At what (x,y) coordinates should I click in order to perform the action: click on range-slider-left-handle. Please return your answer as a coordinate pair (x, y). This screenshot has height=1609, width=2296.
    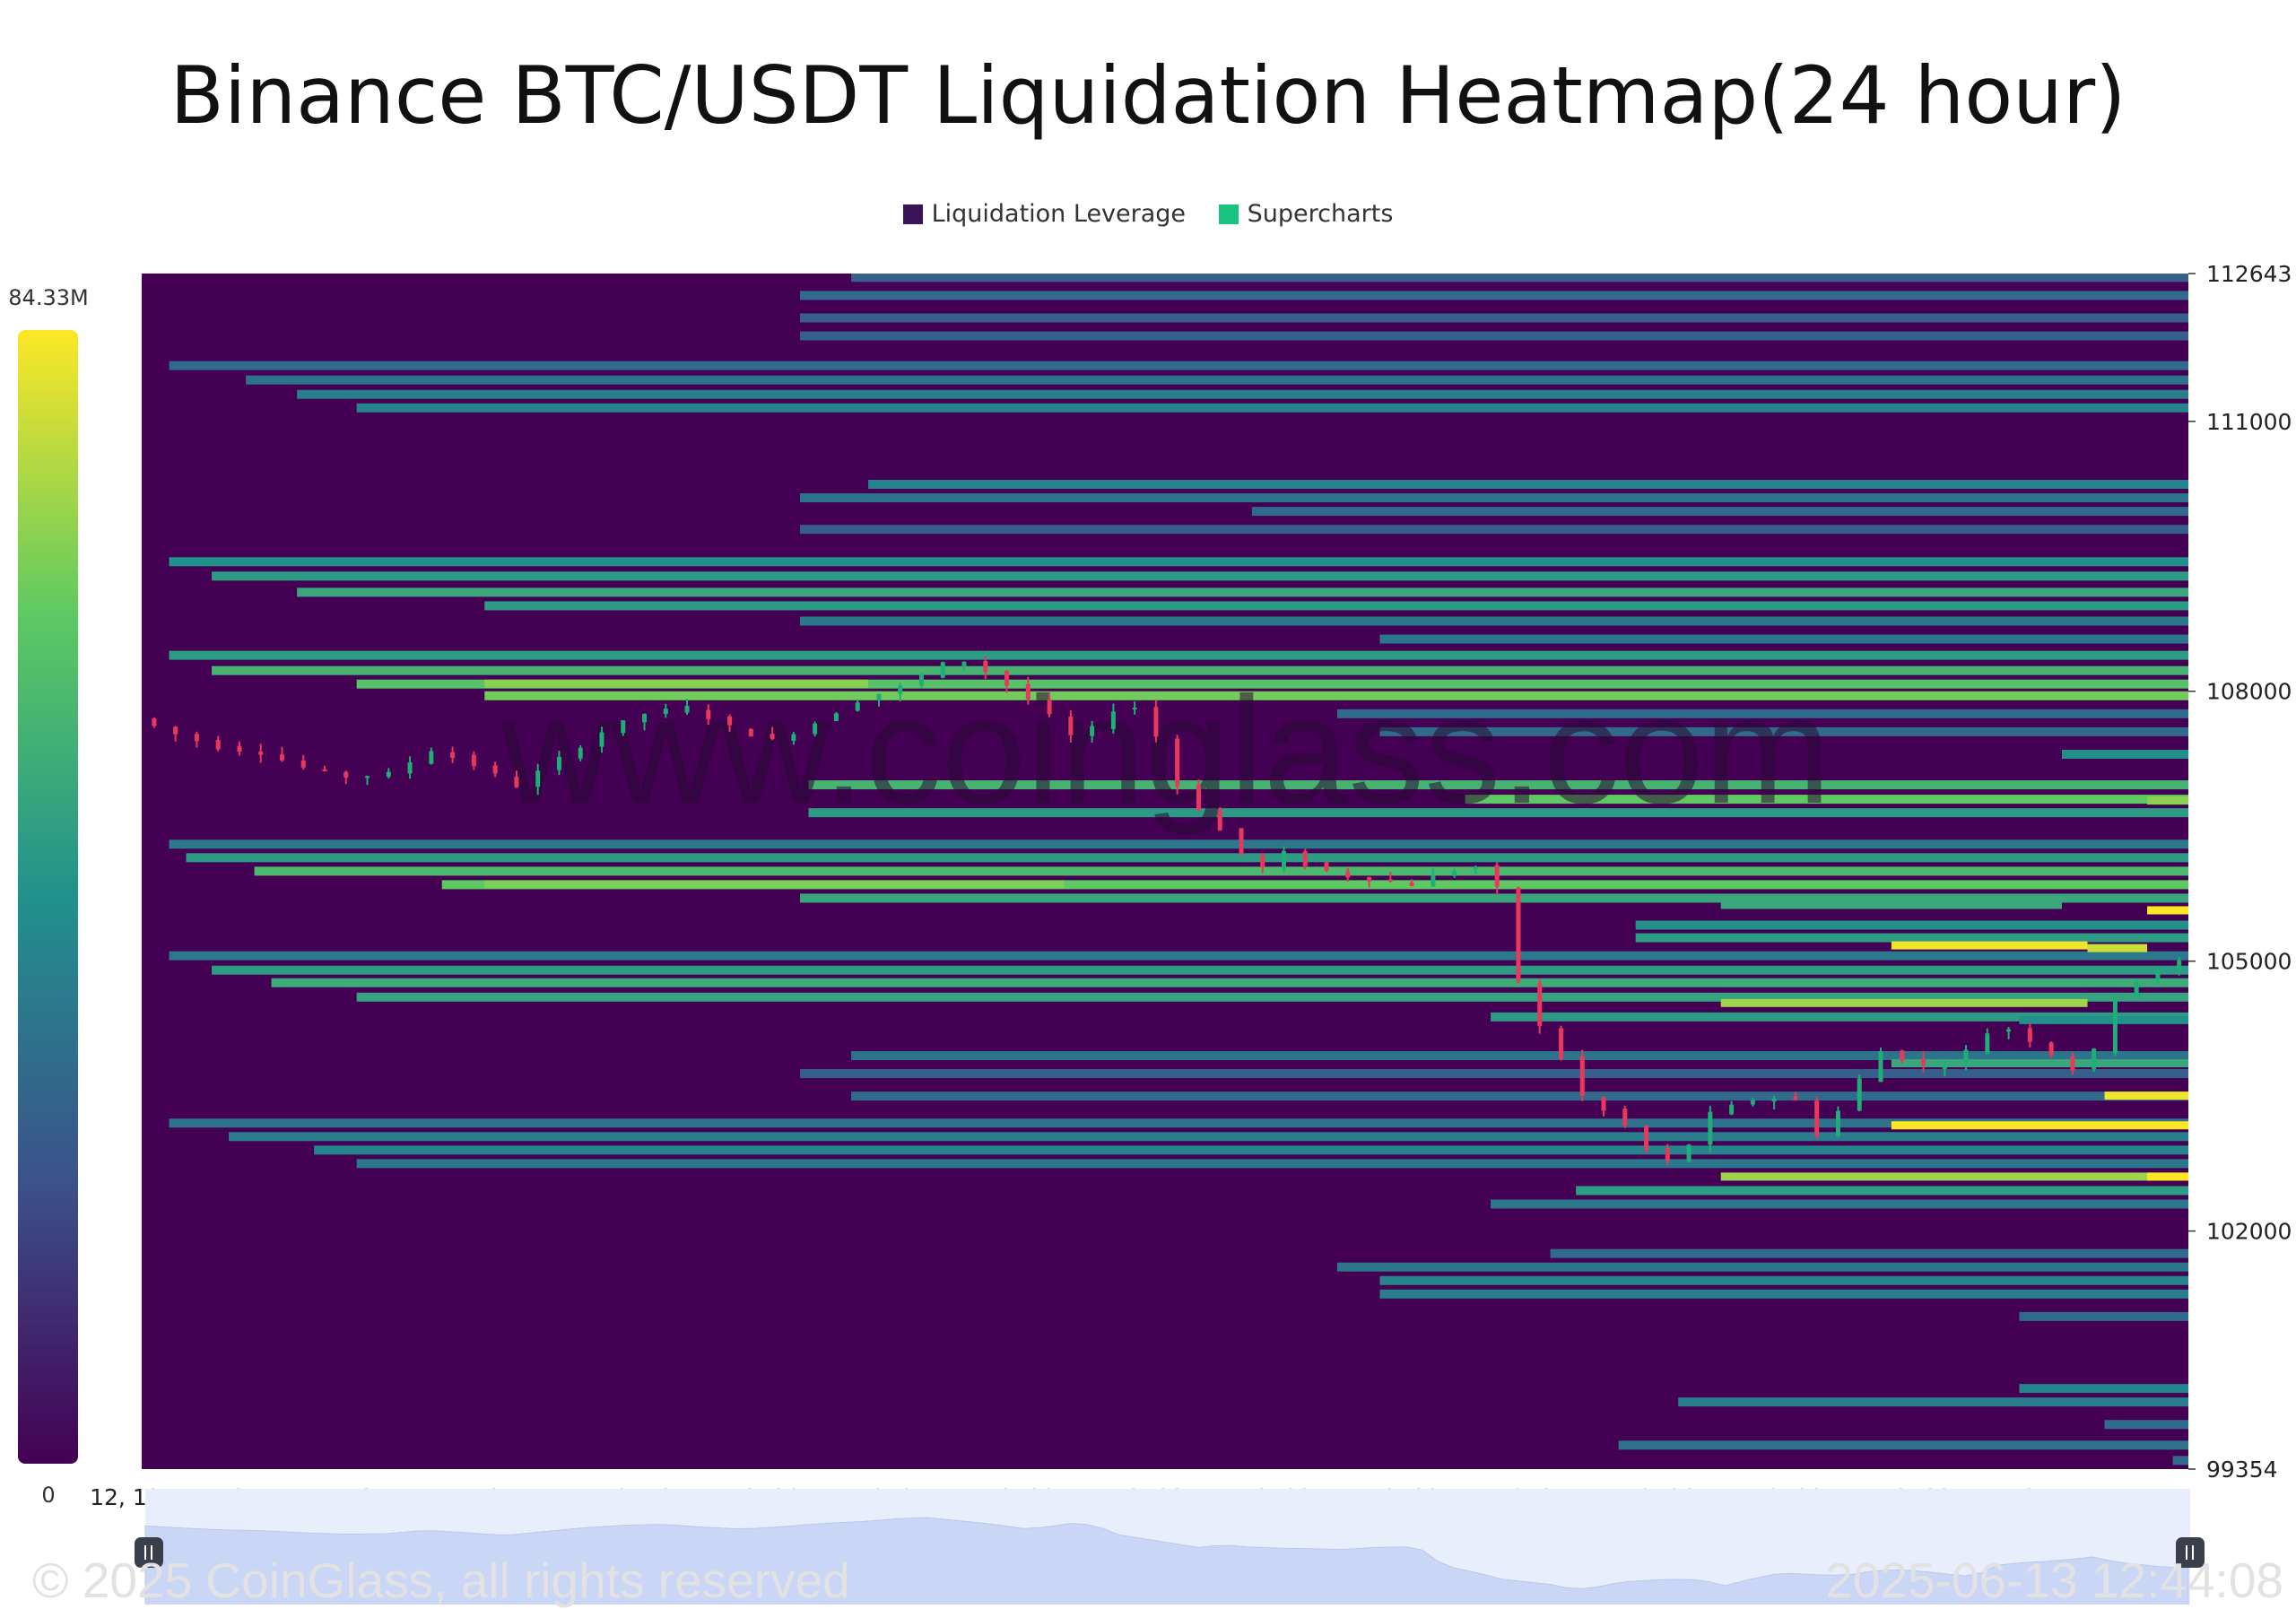
    Looking at the image, I should click on (149, 1552).